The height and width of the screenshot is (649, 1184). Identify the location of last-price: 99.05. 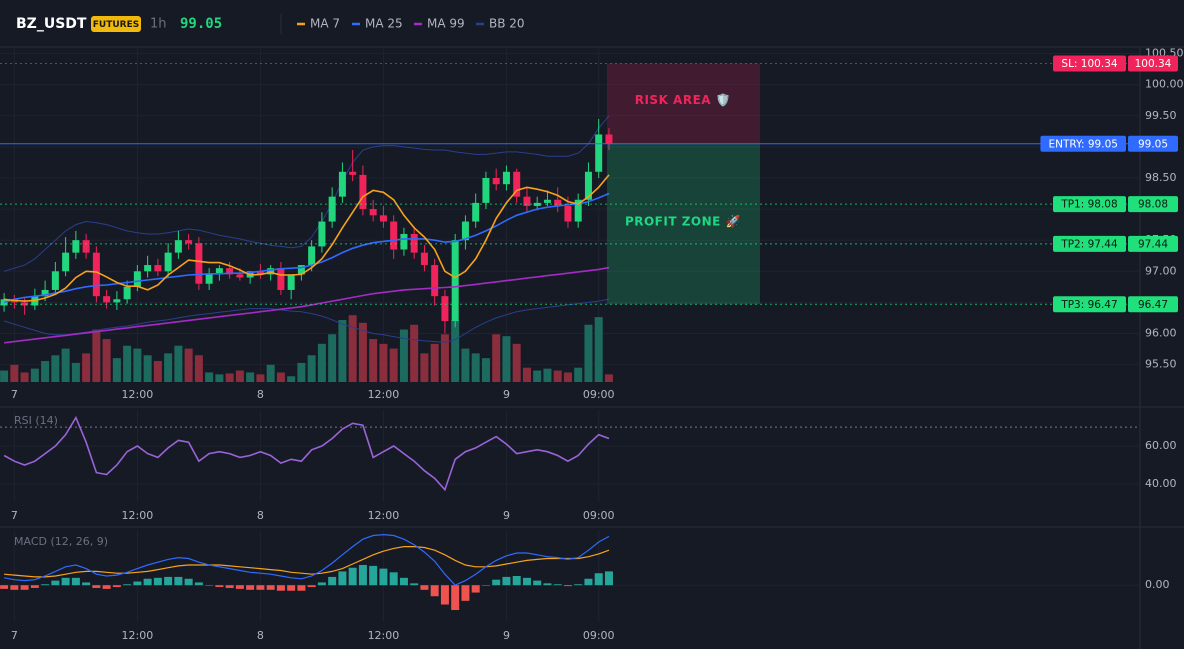
(201, 24).